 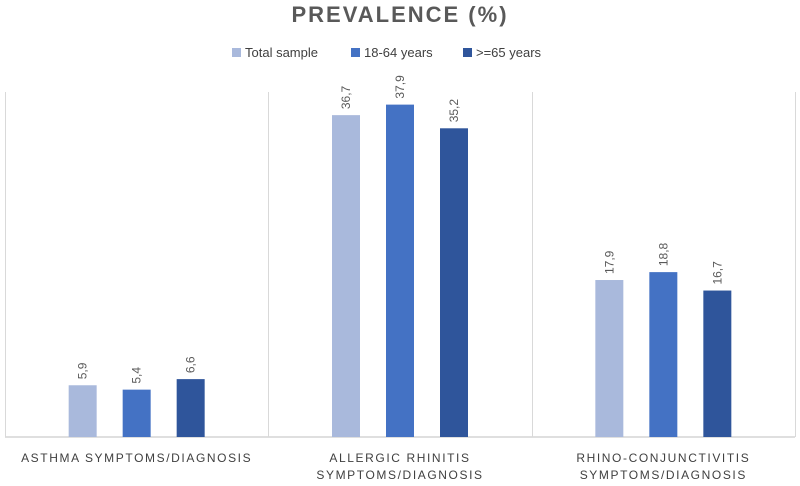 I want to click on legend-label: 18-64 years, so click(x=398, y=52).